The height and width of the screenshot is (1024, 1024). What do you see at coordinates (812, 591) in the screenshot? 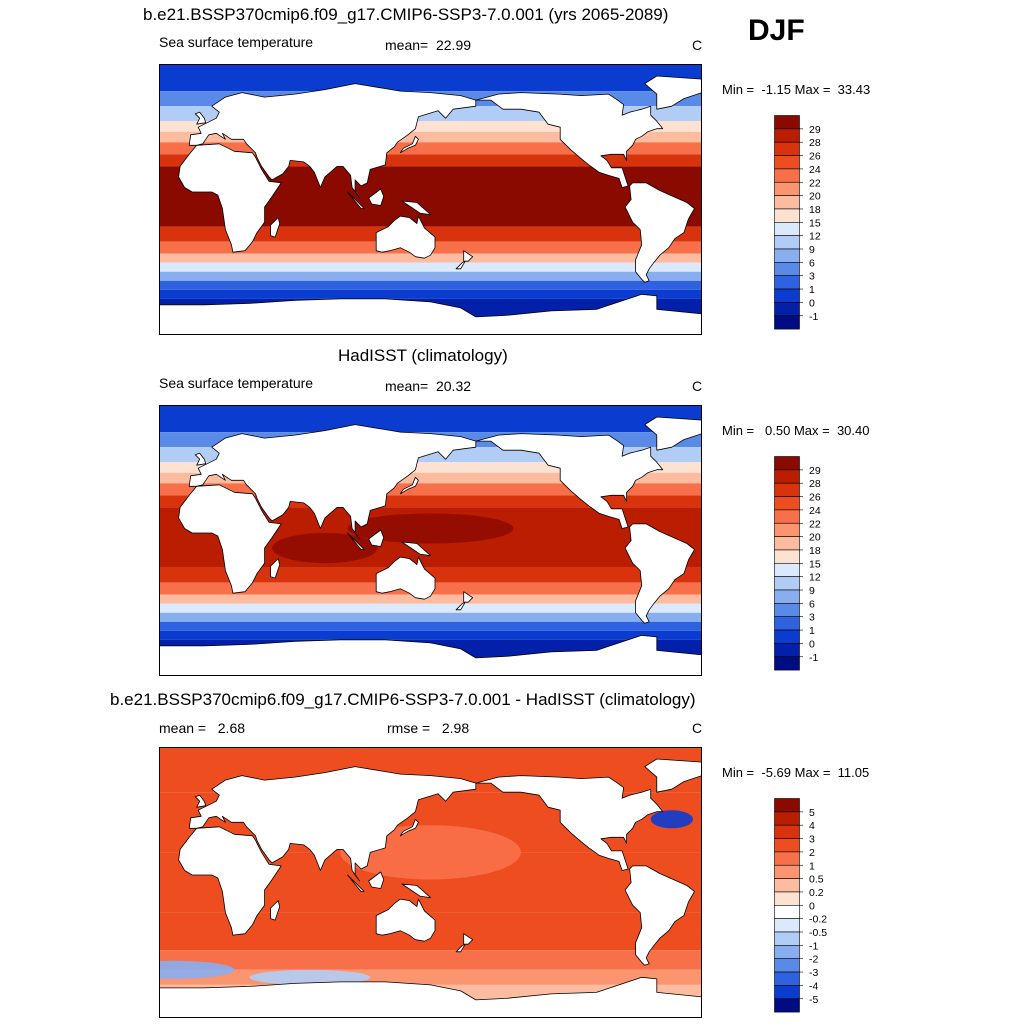
I see `colorbar-label: 9` at bounding box center [812, 591].